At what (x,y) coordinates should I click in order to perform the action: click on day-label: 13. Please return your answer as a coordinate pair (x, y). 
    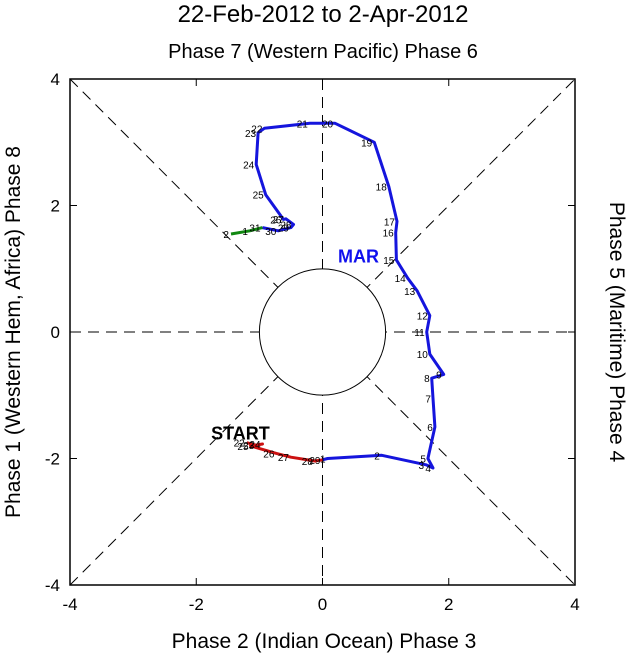
    Looking at the image, I should click on (410, 292).